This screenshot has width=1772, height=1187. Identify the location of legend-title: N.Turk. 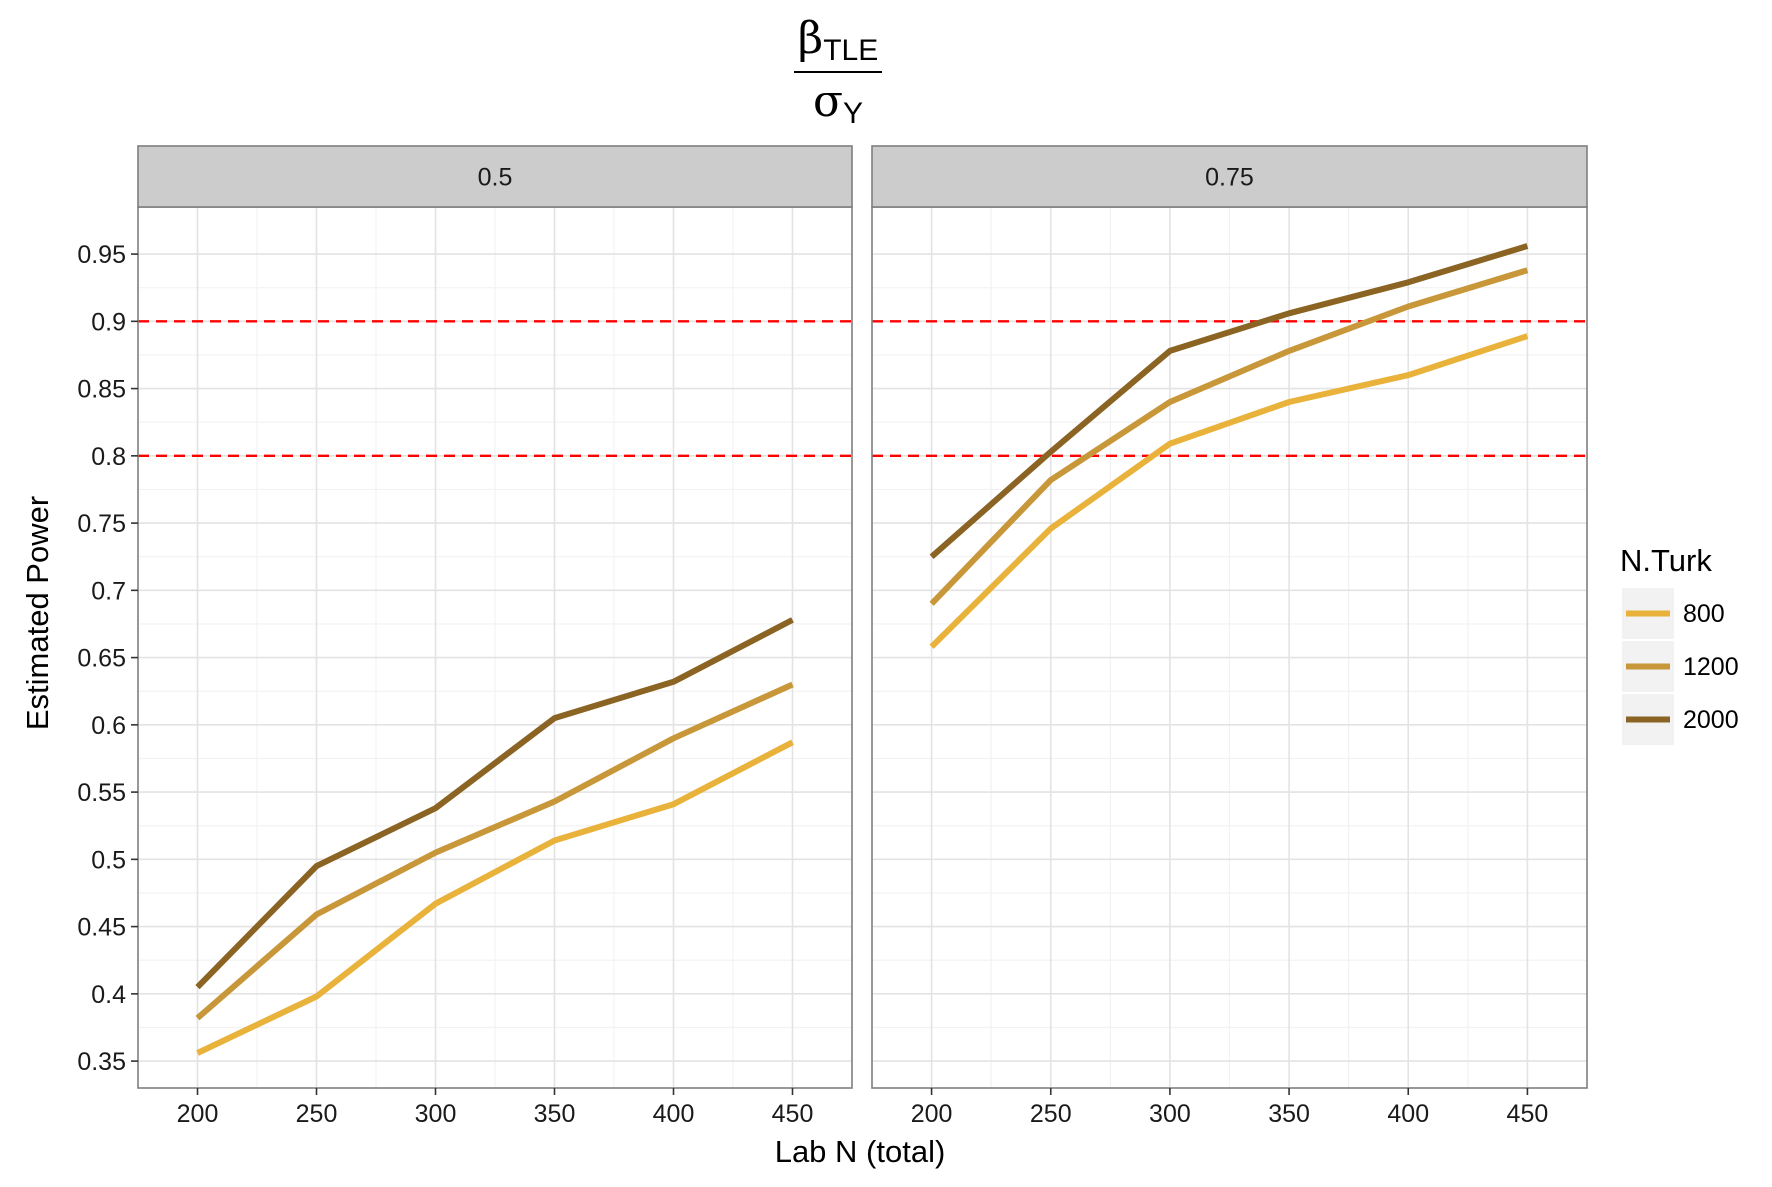
(1666, 560).